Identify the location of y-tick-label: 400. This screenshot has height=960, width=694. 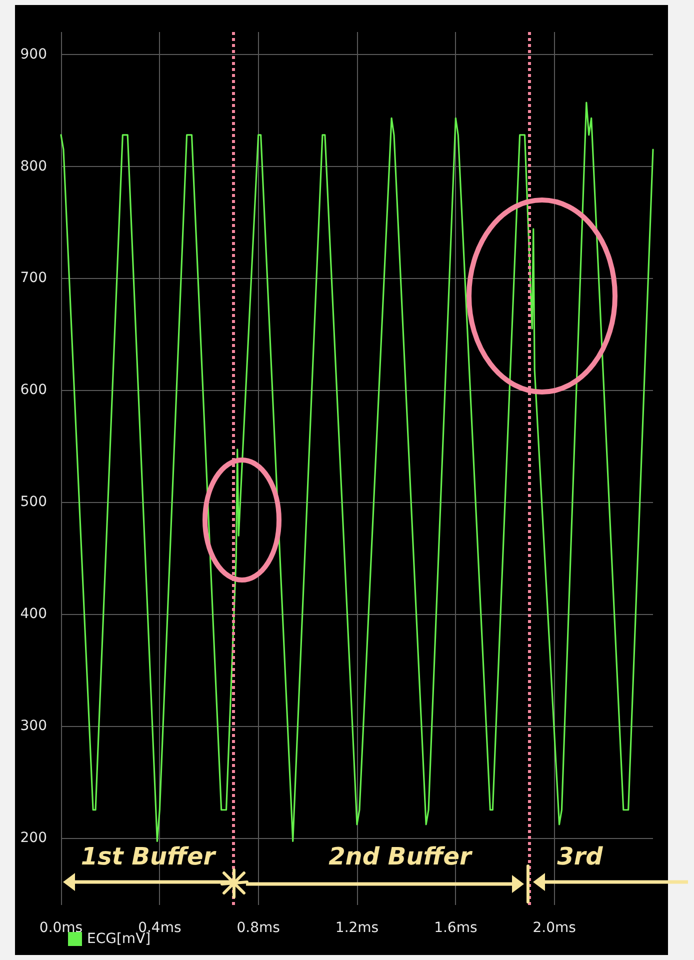
(33, 614).